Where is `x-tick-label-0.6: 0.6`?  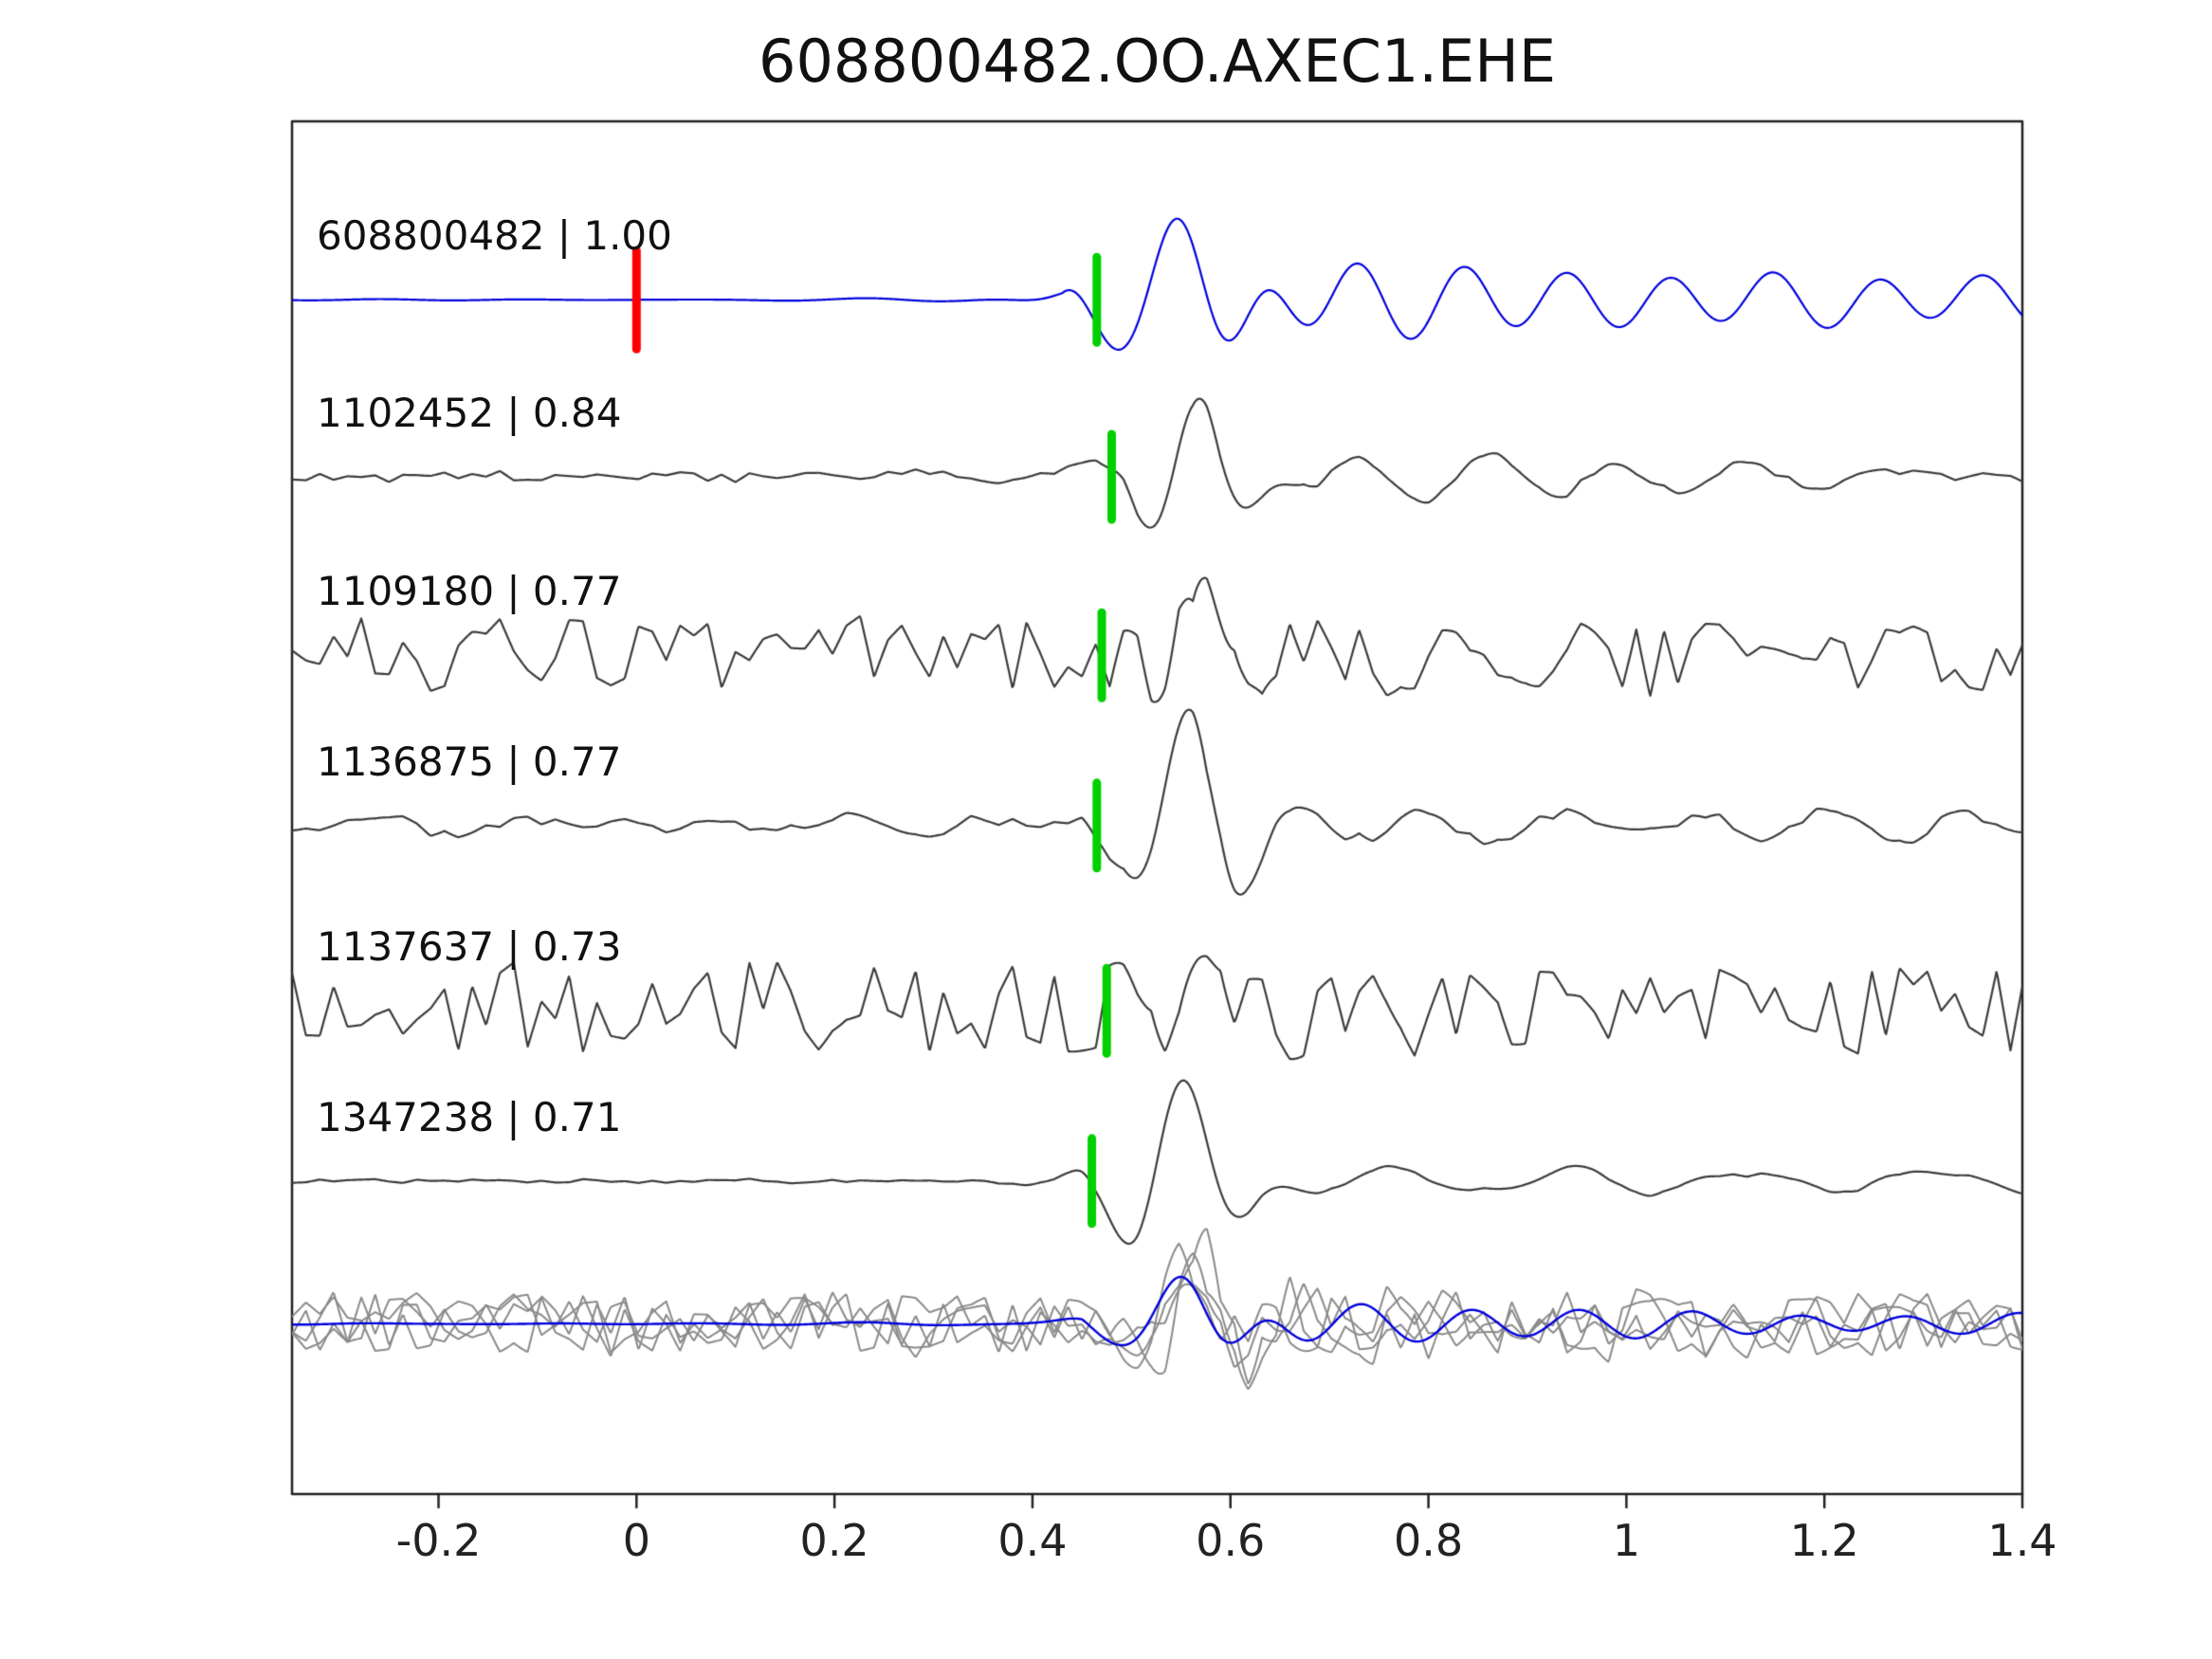 x-tick-label-0.6: 0.6 is located at coordinates (1231, 1540).